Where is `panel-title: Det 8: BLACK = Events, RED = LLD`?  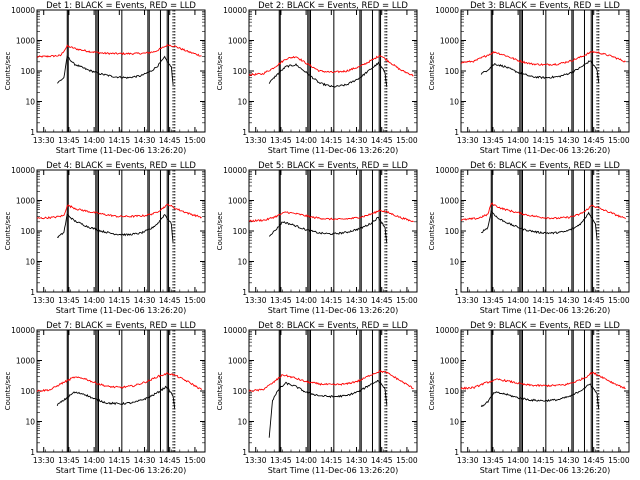 panel-title: Det 8: BLACK = Events, RED = LLD is located at coordinates (333, 326).